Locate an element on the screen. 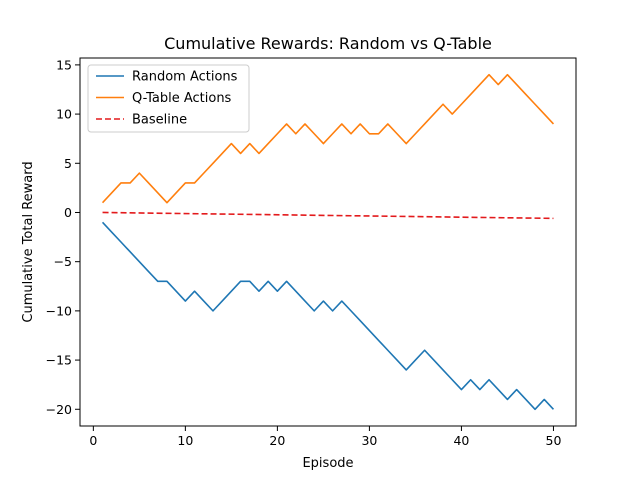  y-tick-label: −20 is located at coordinates (59, 409).